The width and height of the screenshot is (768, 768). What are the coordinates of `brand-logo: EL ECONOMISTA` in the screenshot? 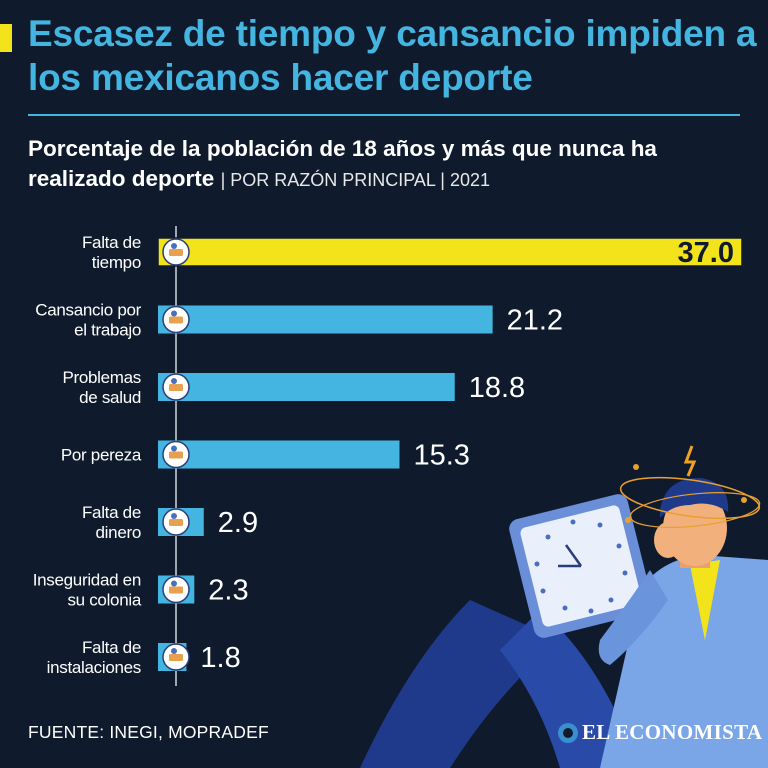 It's located at (660, 732).